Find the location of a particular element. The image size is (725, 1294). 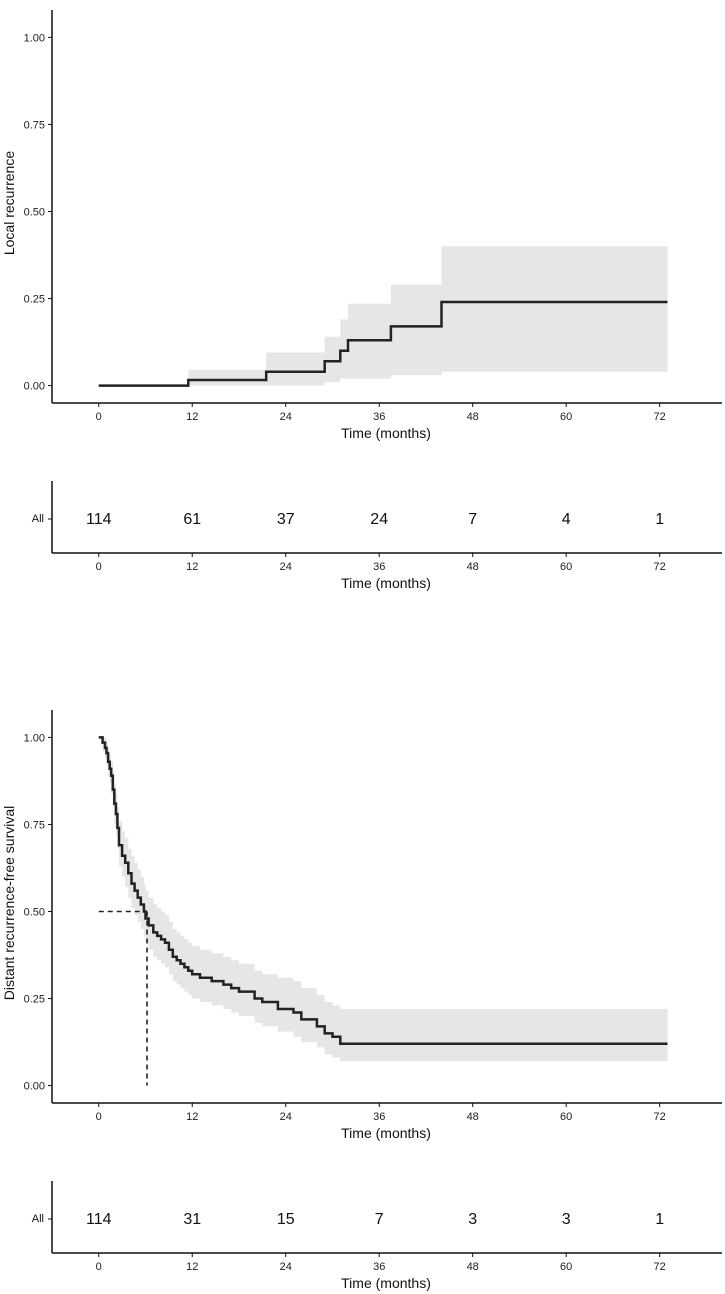

survival-step-line is located at coordinates (383, 343).